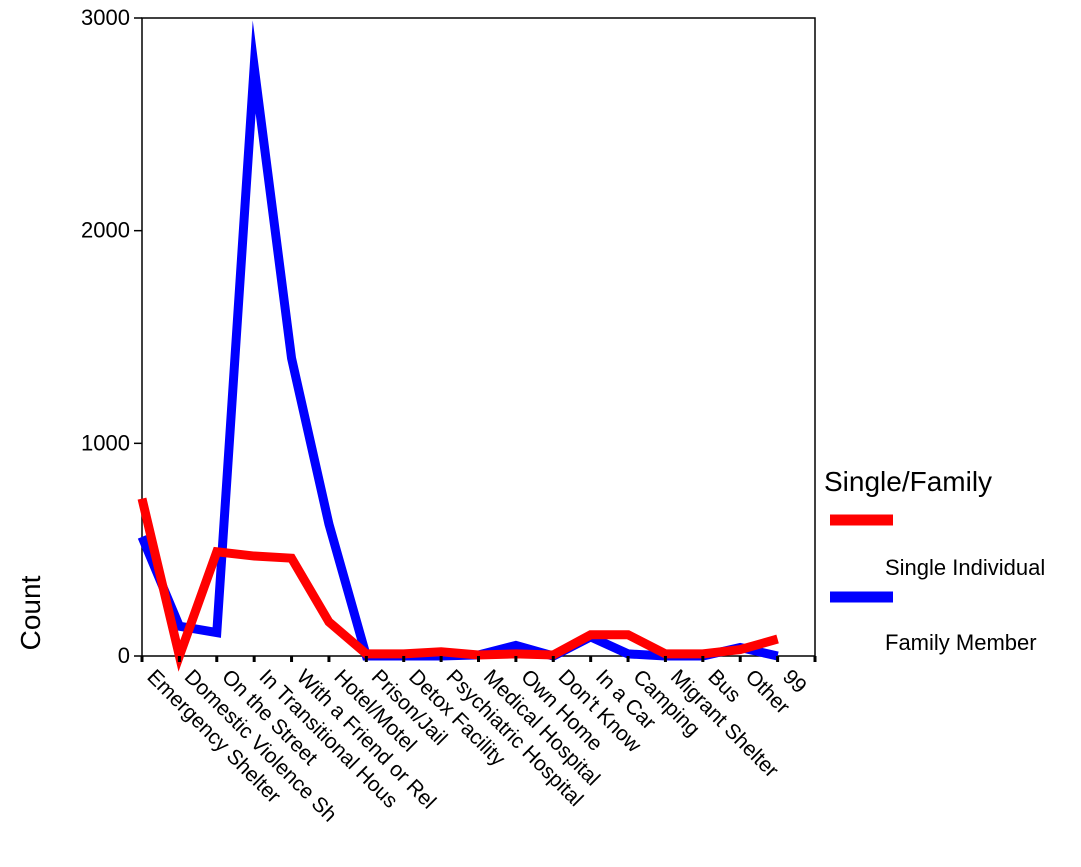 The width and height of the screenshot is (1081, 867). Describe the element at coordinates (458, 584) in the screenshot. I see `series-line-single-individual` at that location.